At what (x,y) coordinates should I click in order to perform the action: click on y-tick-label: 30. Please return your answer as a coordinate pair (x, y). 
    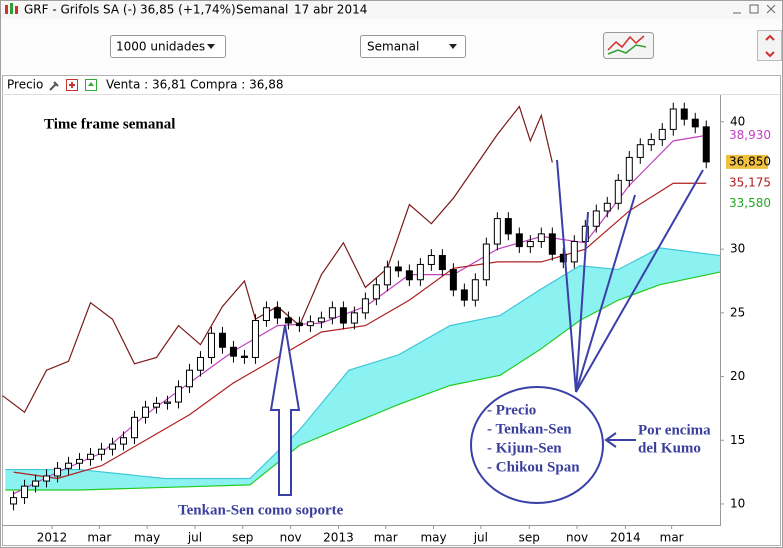
    Looking at the image, I should click on (737, 249).